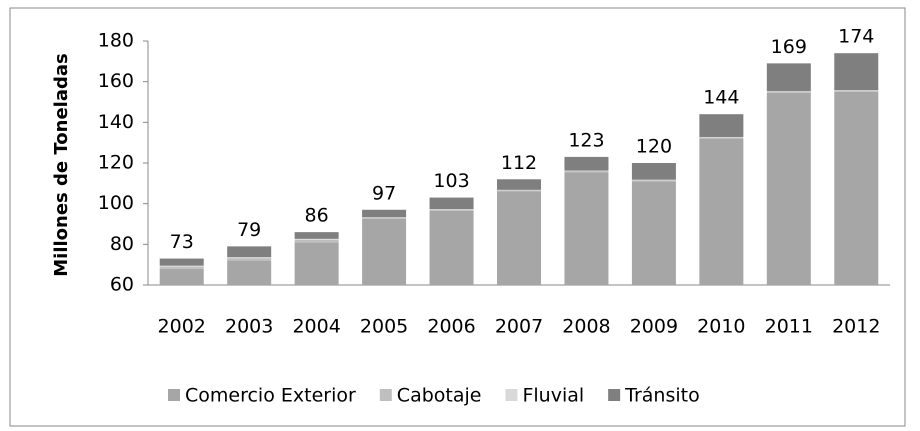 The image size is (920, 431). Describe the element at coordinates (116, 203) in the screenshot. I see `y-tick-label: 100` at that location.